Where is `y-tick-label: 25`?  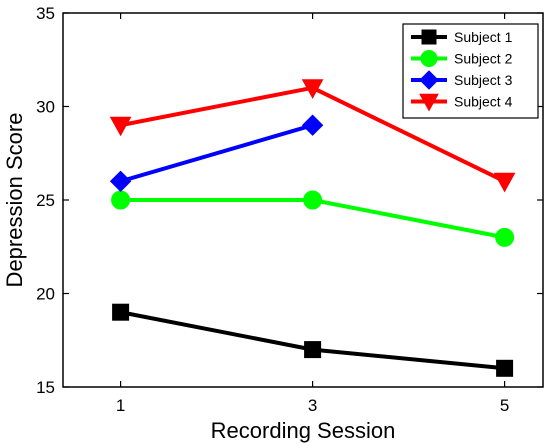
y-tick-label: 25 is located at coordinates (45, 200).